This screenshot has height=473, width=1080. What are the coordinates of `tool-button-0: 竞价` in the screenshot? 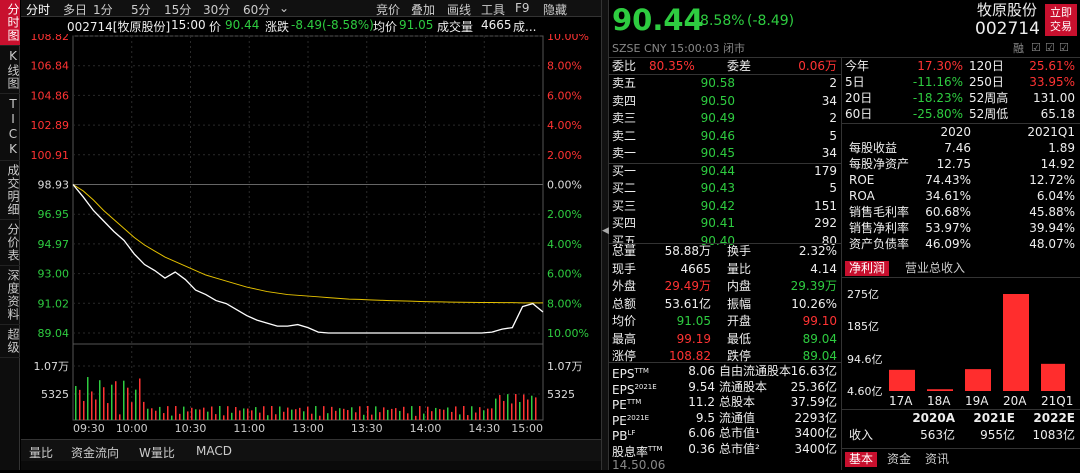 It's located at (388, 10).